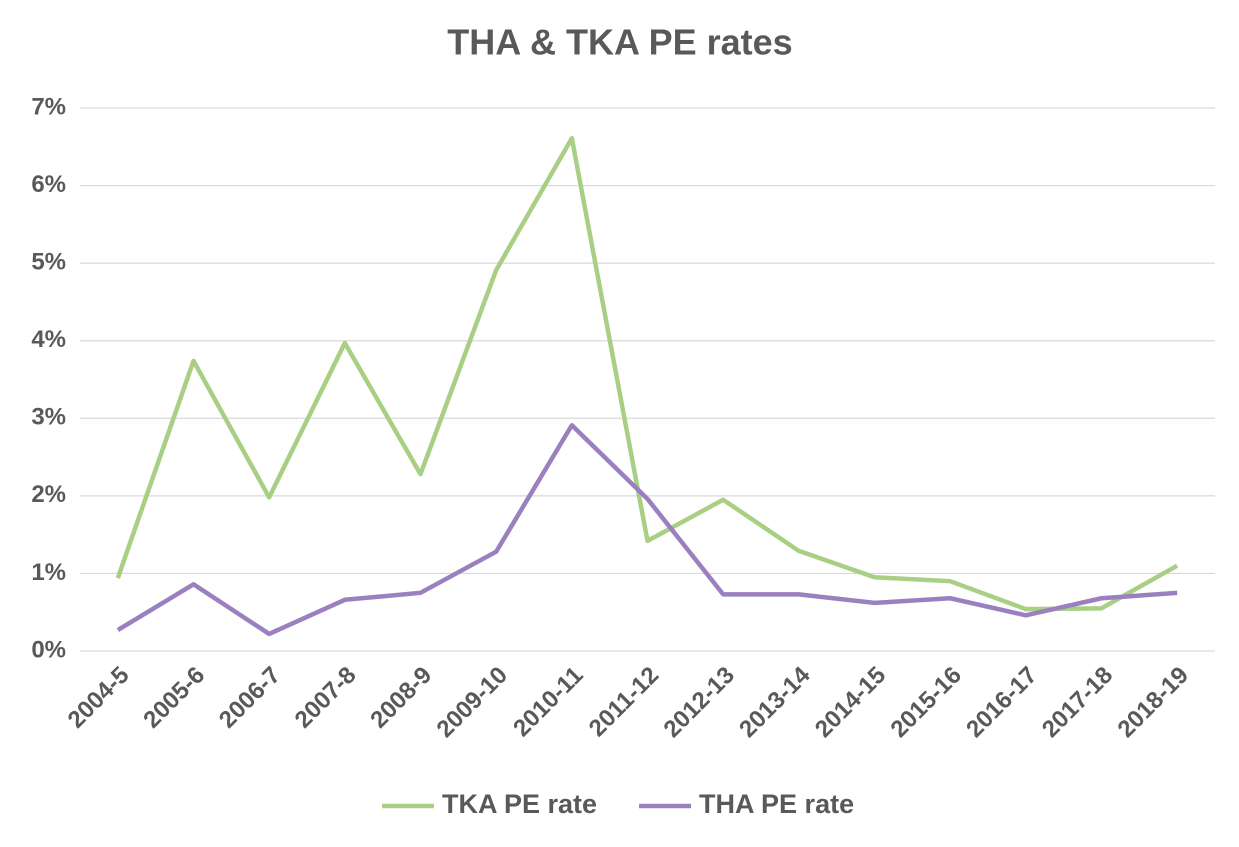 The height and width of the screenshot is (847, 1239). I want to click on x-tick-label: 2004-5, so click(99, 698).